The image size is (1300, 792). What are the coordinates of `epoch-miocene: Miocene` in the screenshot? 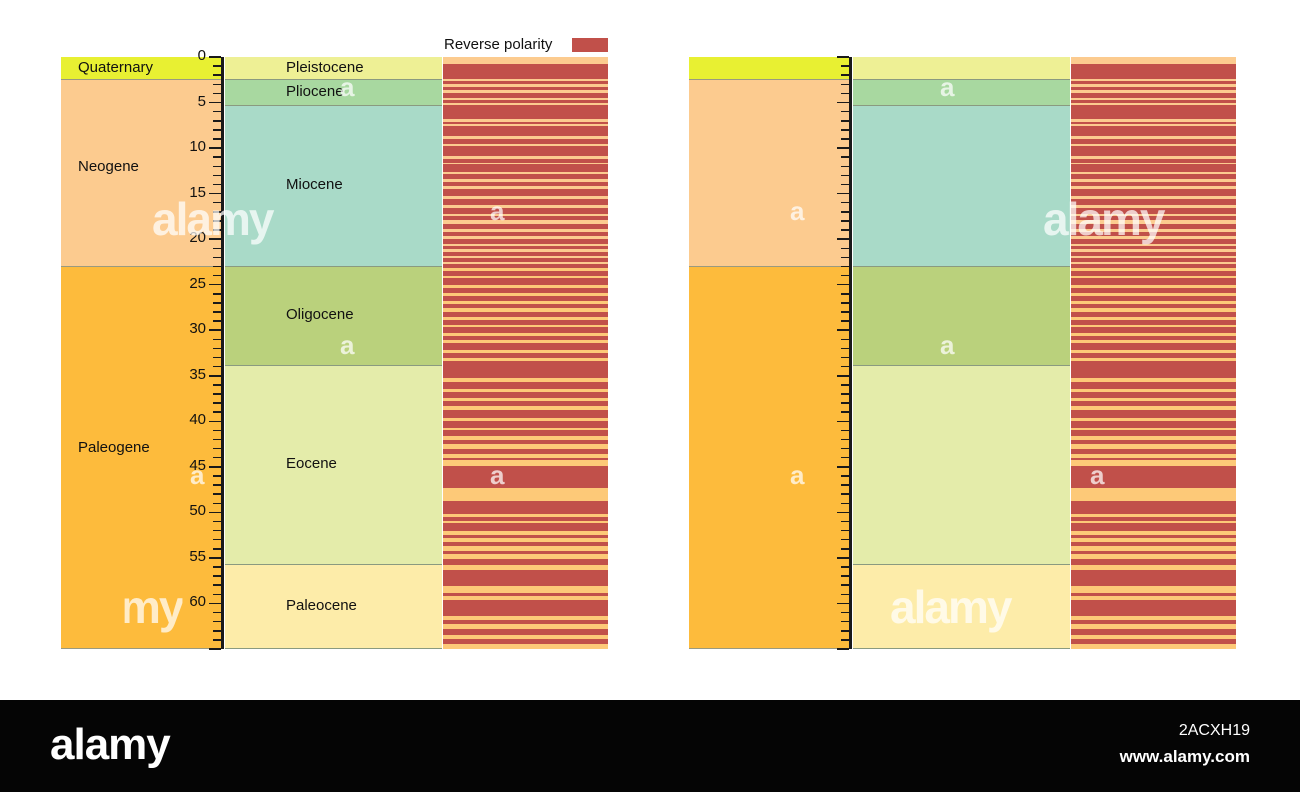 It's located at (333, 186).